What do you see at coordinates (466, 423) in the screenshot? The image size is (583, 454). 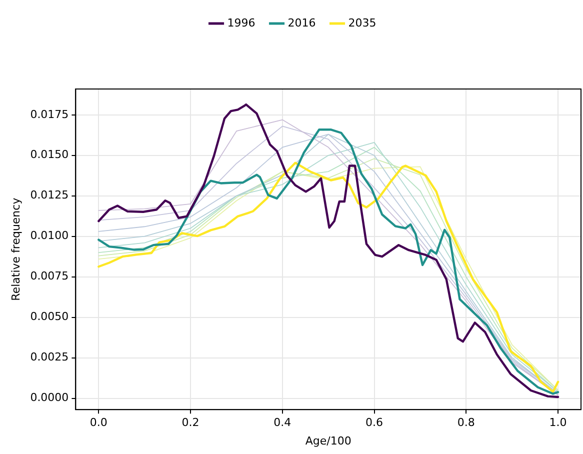 I see `x-tick-label: 0.8` at bounding box center [466, 423].